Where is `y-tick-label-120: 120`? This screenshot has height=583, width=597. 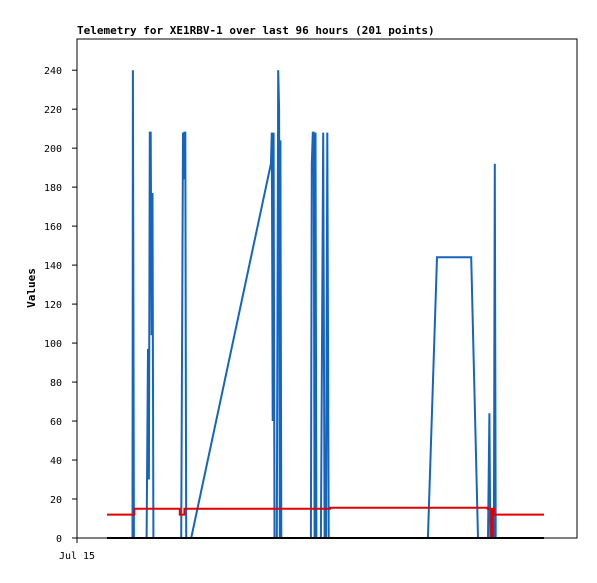
y-tick-label-120: 120 is located at coordinates (53, 305).